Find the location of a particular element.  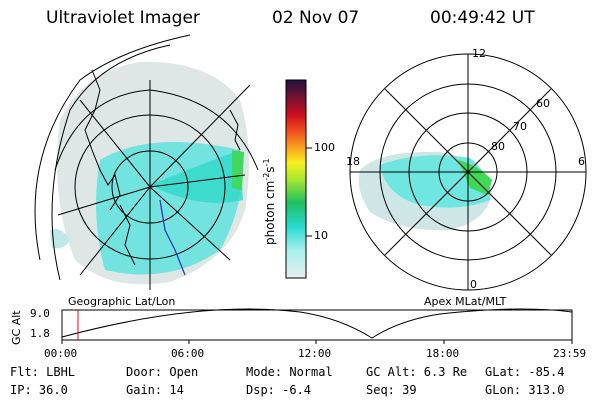

glon-info: GLon: 313.0 is located at coordinates (525, 390).